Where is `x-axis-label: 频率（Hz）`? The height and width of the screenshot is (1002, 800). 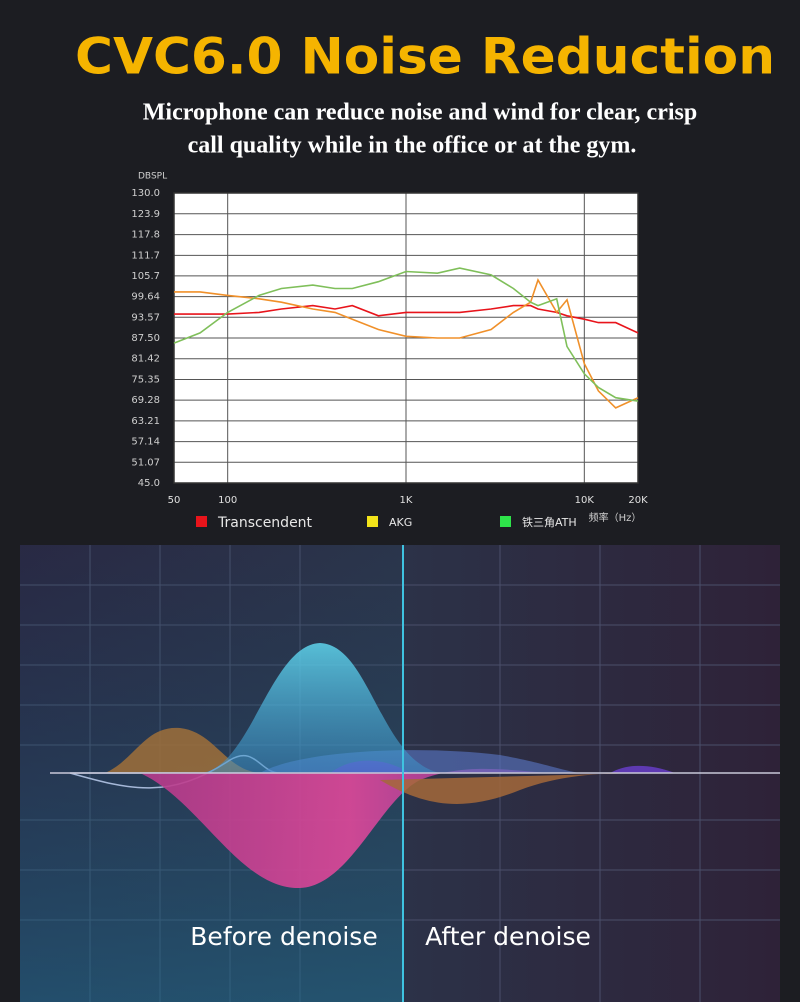
x-axis-label: 频率（Hz） is located at coordinates (615, 517).